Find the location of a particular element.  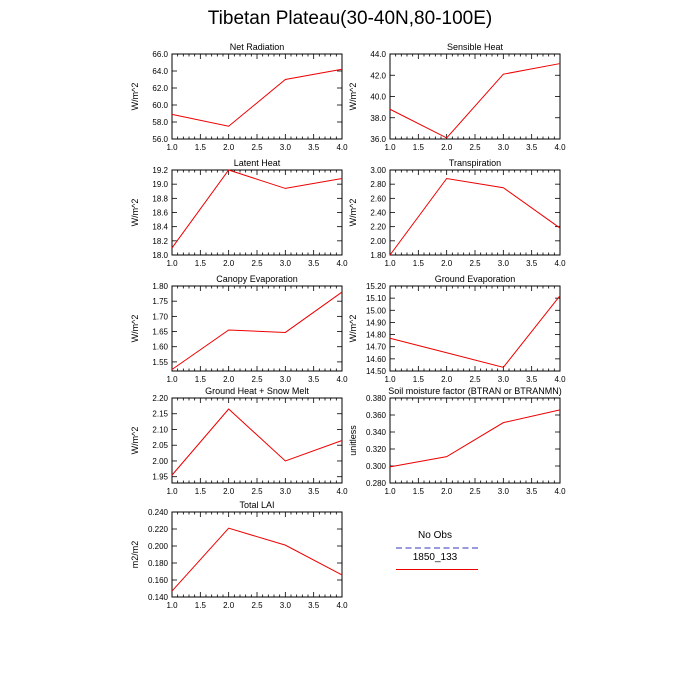

y-tick-label: 18.8 is located at coordinates (160, 198).